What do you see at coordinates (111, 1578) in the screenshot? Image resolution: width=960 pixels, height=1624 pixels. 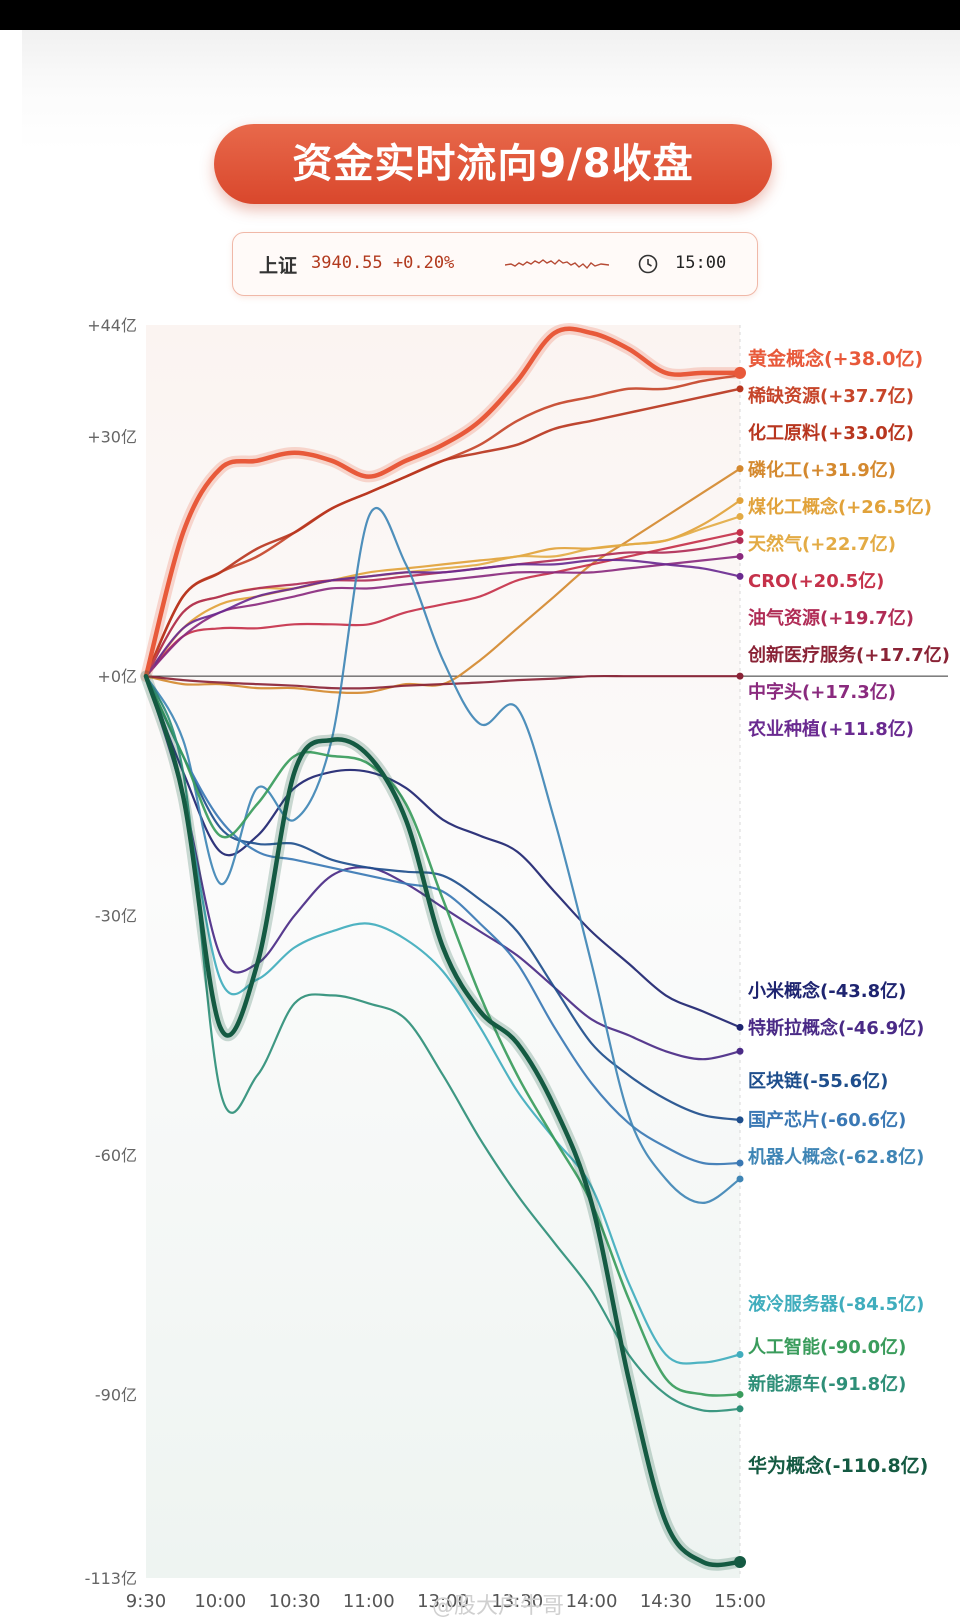 I see `y-tick-label: -113亿` at bounding box center [111, 1578].